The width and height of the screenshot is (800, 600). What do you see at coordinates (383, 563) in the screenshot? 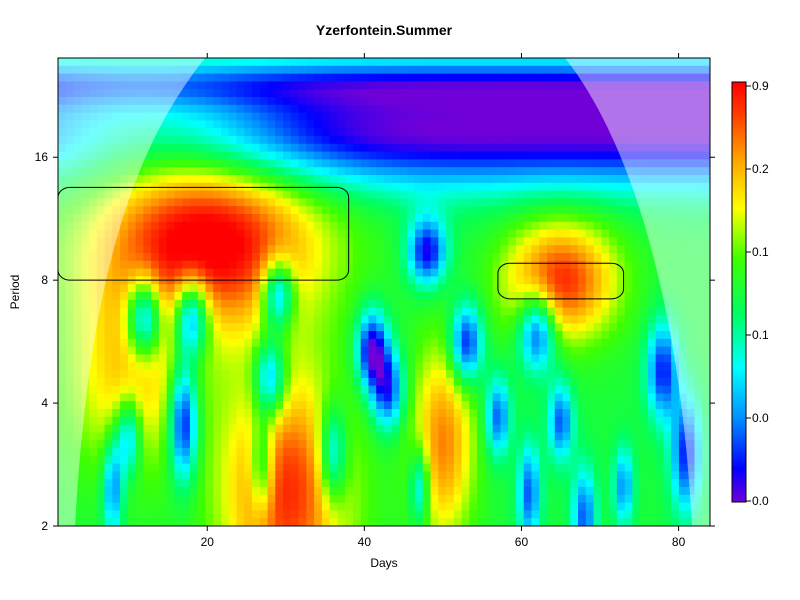
I see `x-axis-label: Days` at bounding box center [383, 563].